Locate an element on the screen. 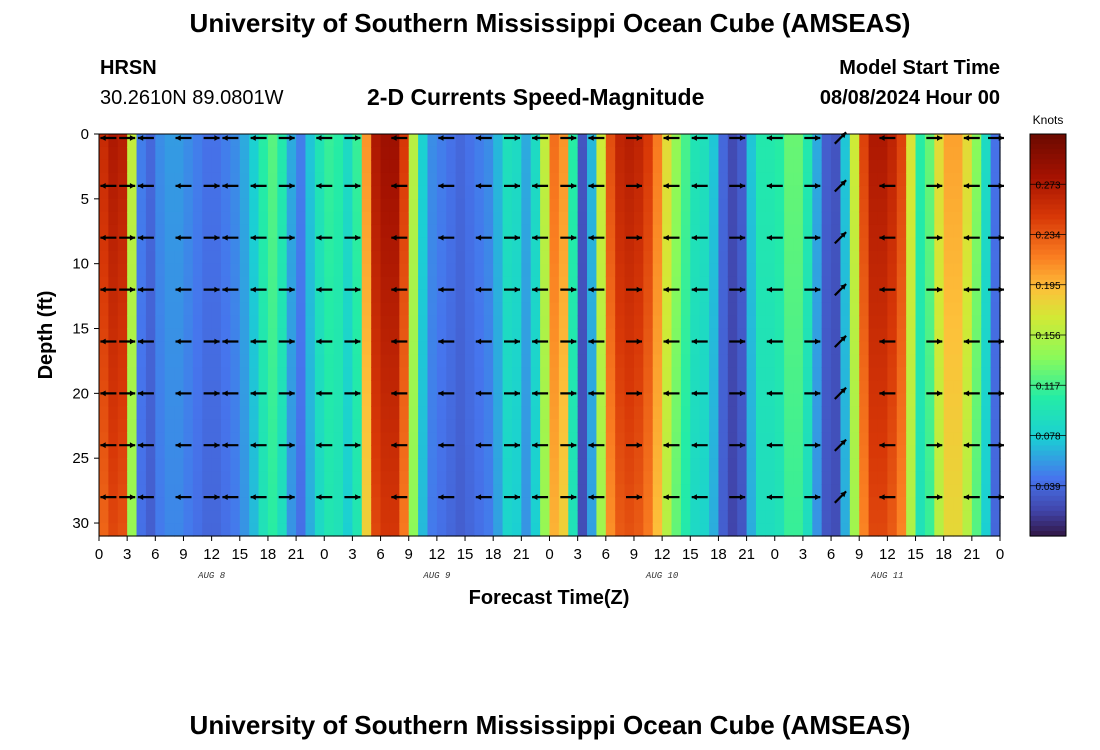 The width and height of the screenshot is (1100, 750). x-tick-label: 6 is located at coordinates (831, 554).